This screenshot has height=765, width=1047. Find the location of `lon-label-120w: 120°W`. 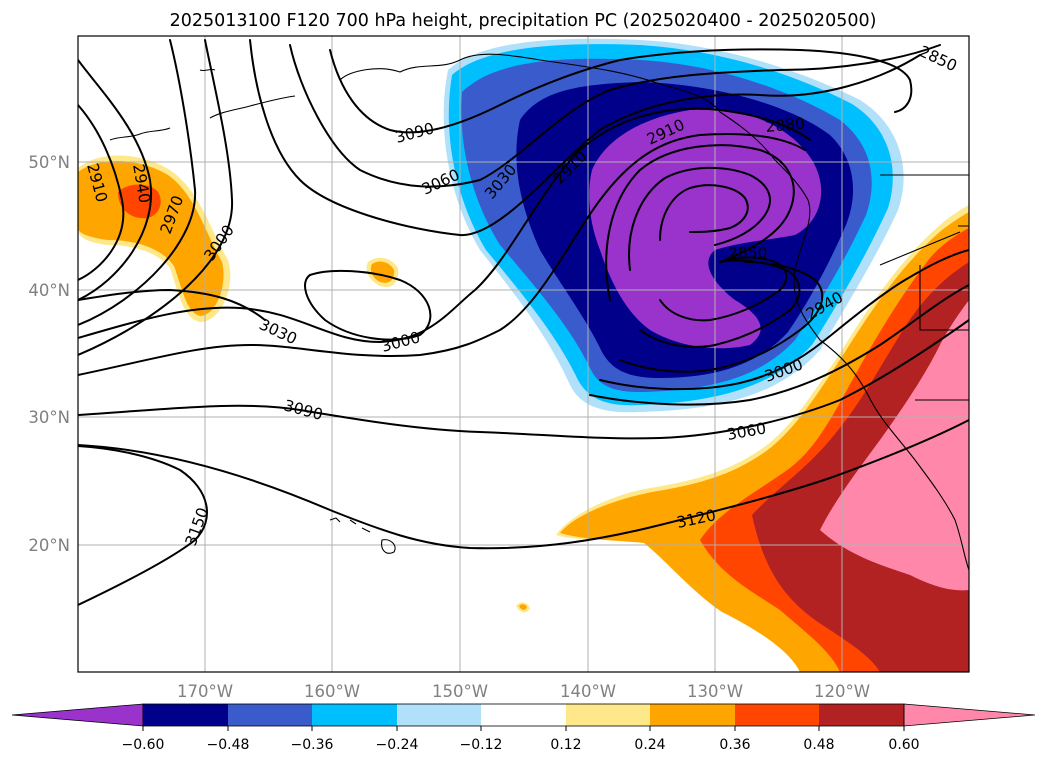

lon-label-120w: 120°W is located at coordinates (842, 691).